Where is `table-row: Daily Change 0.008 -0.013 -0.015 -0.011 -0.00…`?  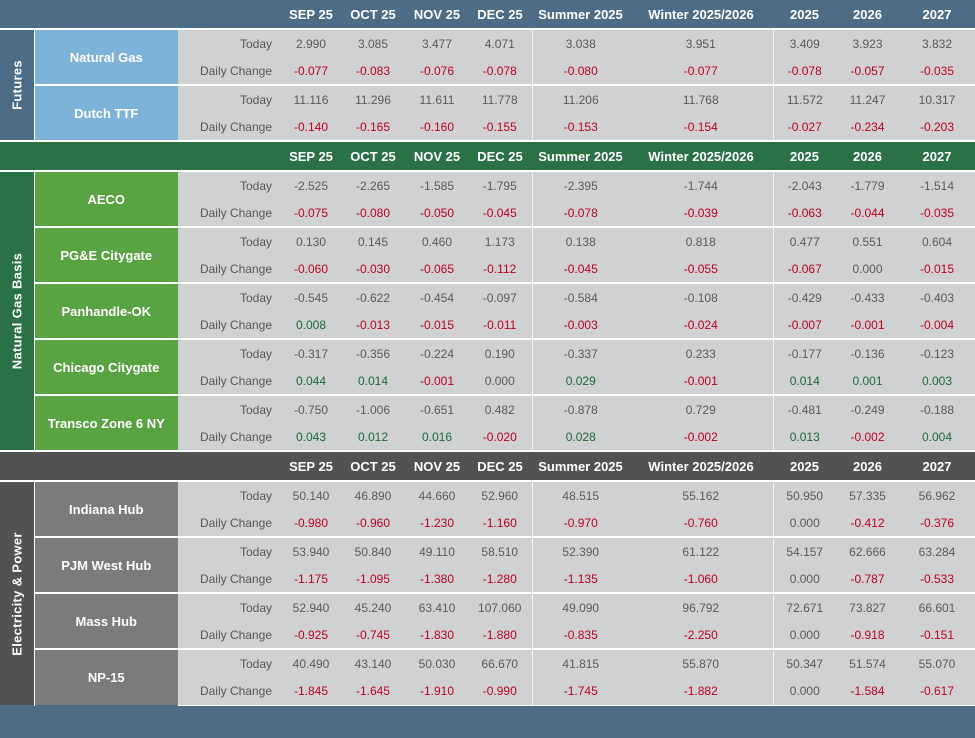 table-row: Daily Change 0.008 -0.013 -0.015 -0.011 -0.00… is located at coordinates (487, 325).